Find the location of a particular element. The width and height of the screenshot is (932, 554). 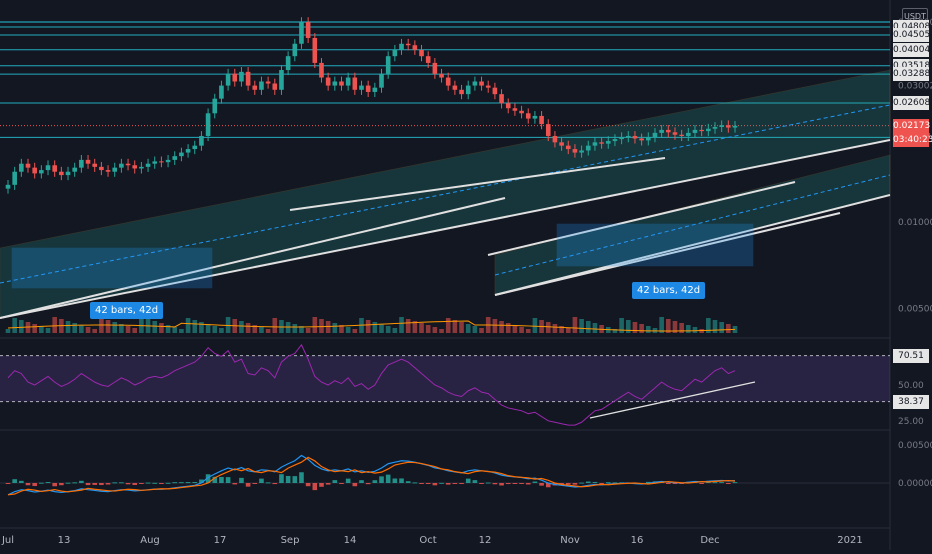

time-tick-label: Oct is located at coordinates (427, 540).